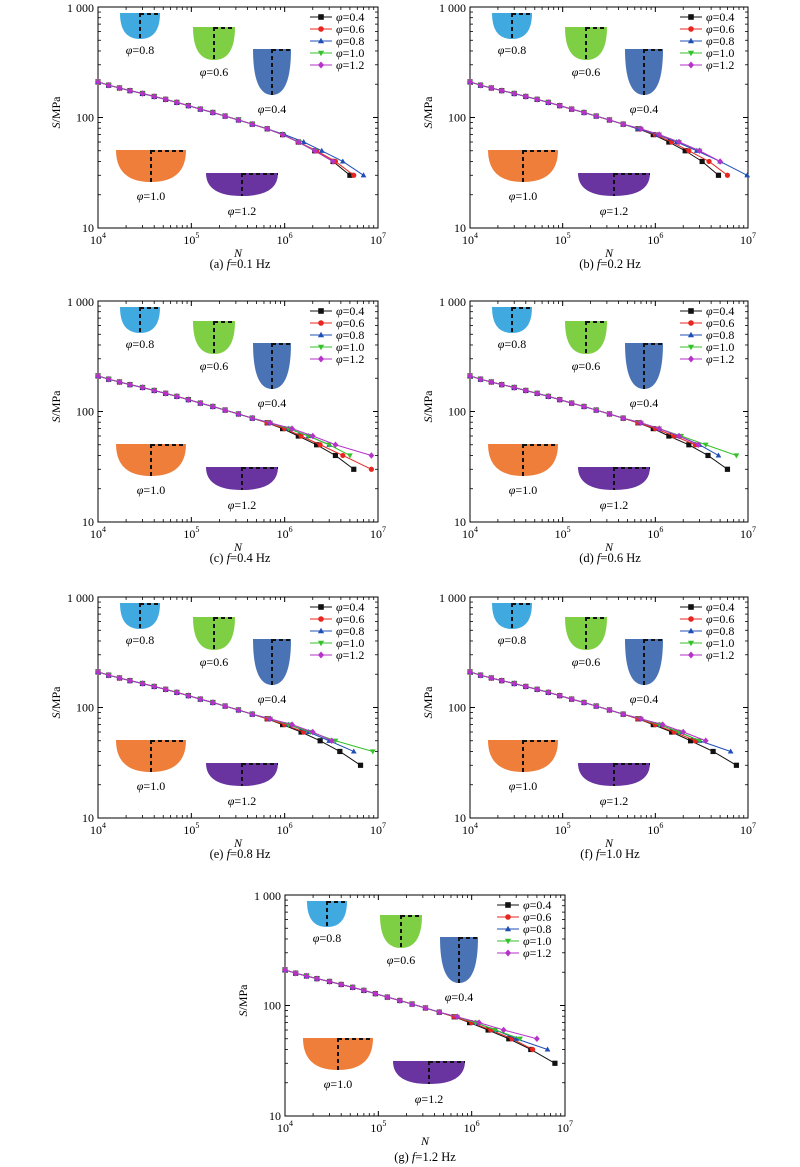 Image resolution: width=800 pixels, height=1167 pixels. Describe the element at coordinates (350, 655) in the screenshot. I see `legend-label: φ=1.2` at that location.